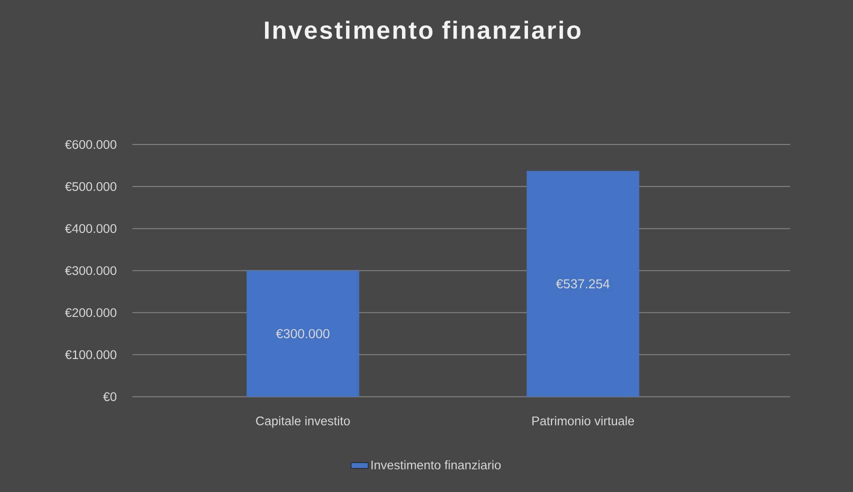 The width and height of the screenshot is (853, 492). I want to click on y-tick-label: €400.000, so click(90, 228).